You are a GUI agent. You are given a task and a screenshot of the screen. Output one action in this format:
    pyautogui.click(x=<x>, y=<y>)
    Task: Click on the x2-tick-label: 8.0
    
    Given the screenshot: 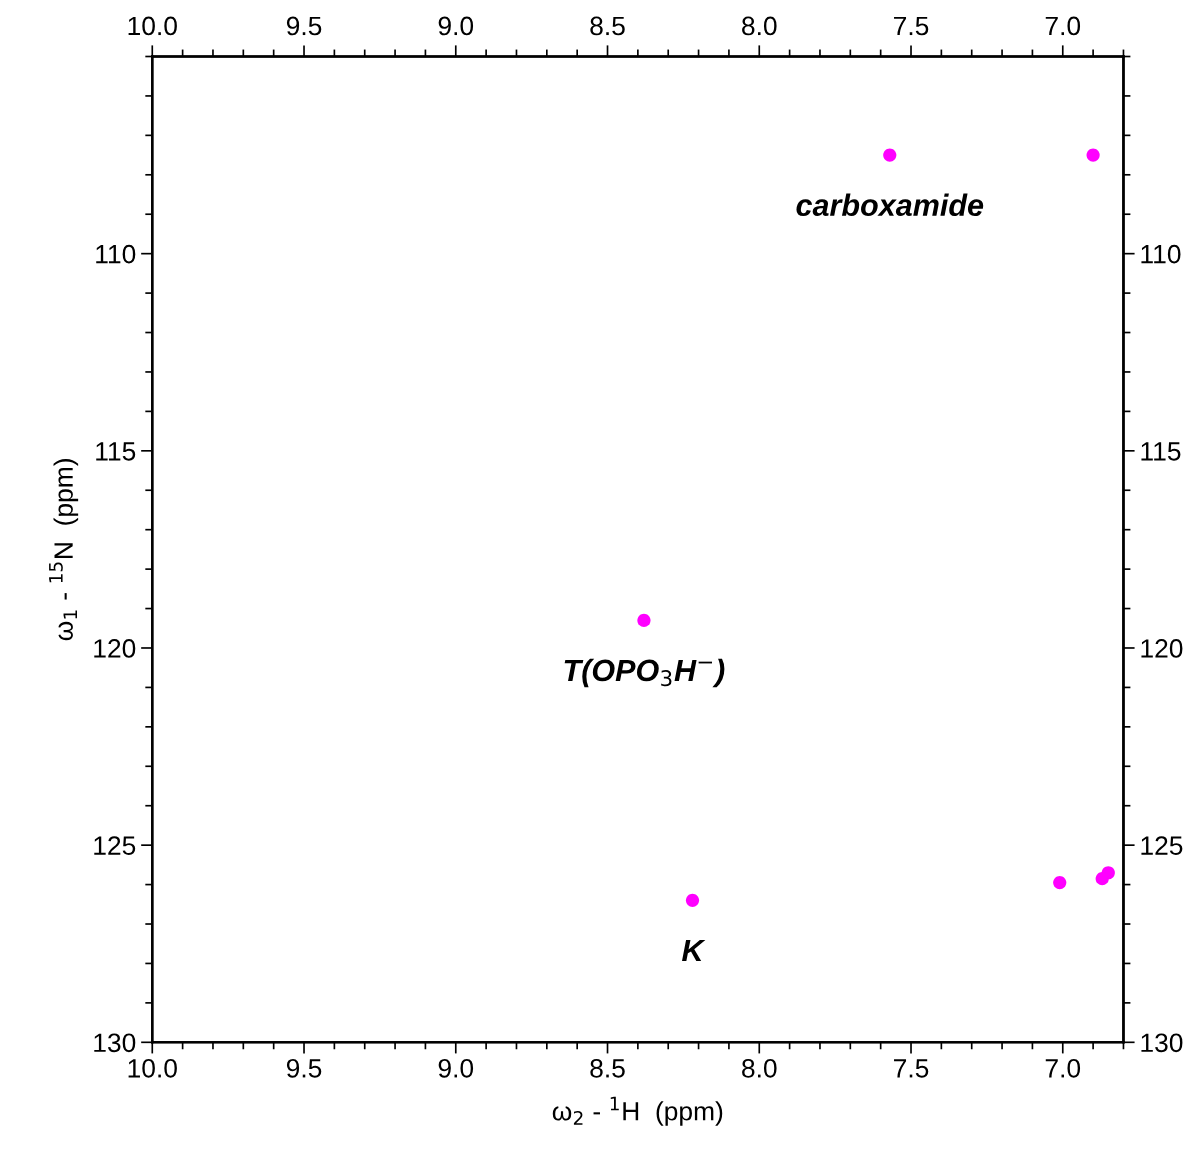 What is the action you would take?
    pyautogui.click(x=759, y=26)
    